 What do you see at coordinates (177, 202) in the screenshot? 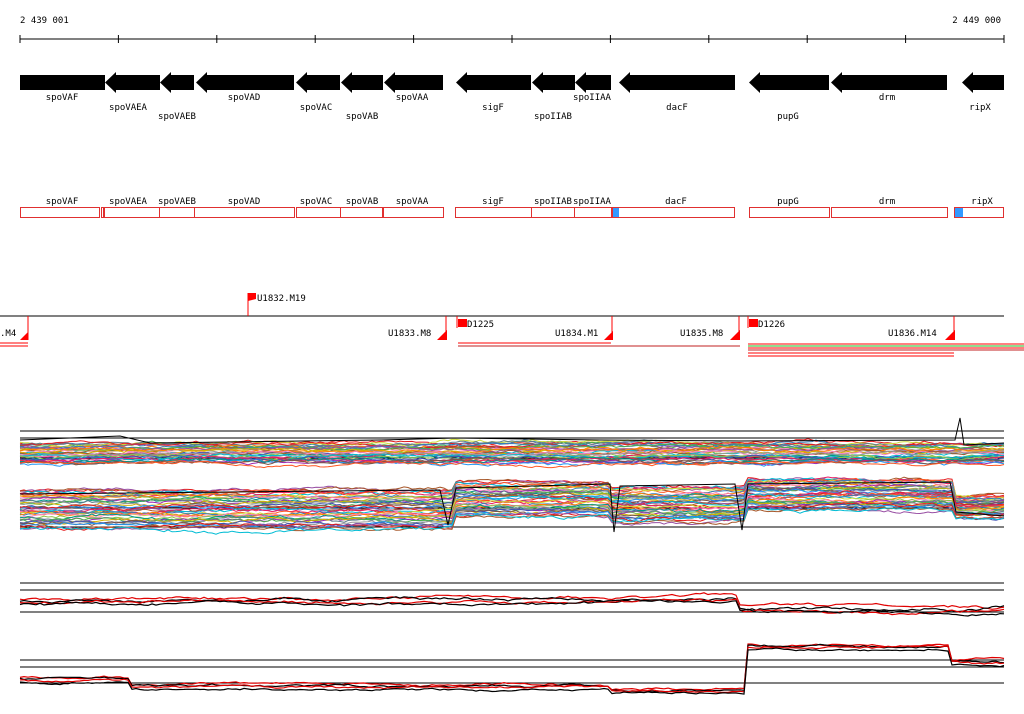
I see `gene-box-label: spoVAEB` at bounding box center [177, 202].